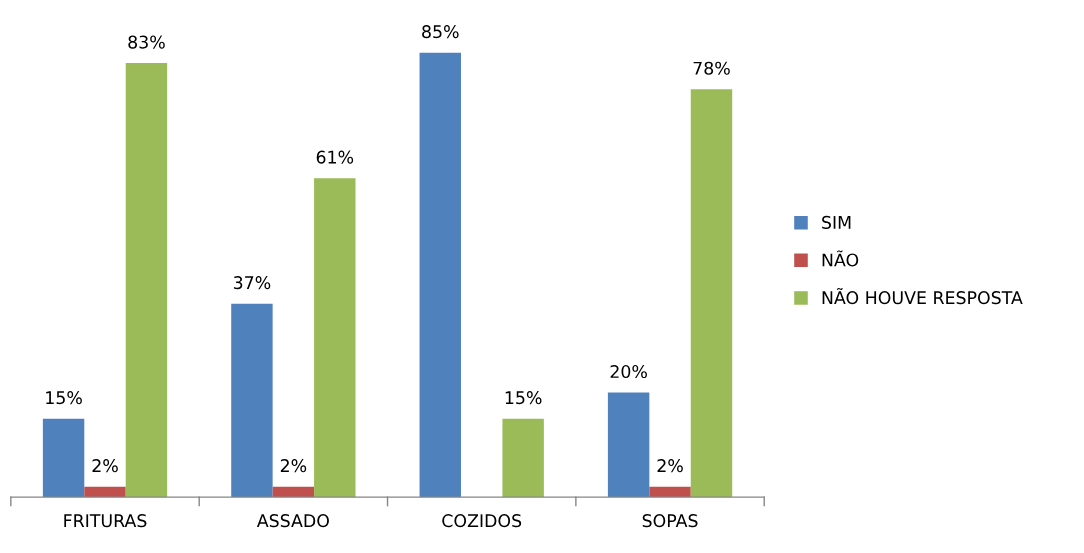  What do you see at coordinates (252, 283) in the screenshot?
I see `data-label: 37%` at bounding box center [252, 283].